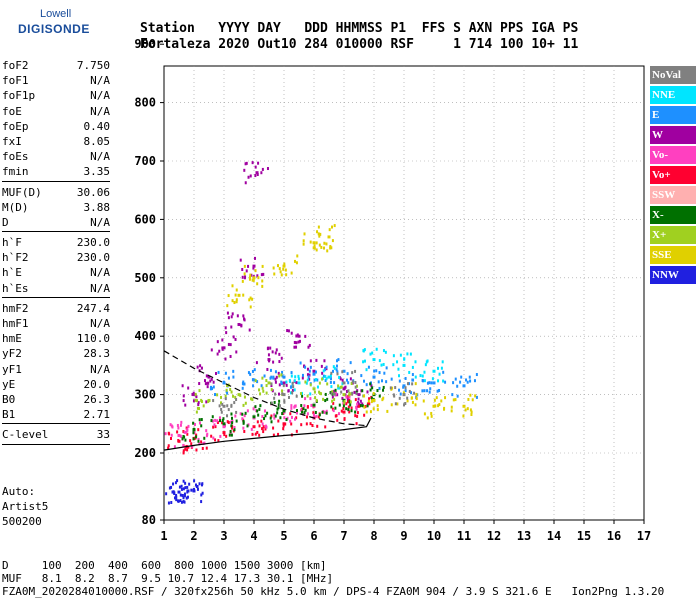 This screenshot has width=700, height=600. What do you see at coordinates (673, 75) in the screenshot?
I see `legend-item-noval: NoVal` at bounding box center [673, 75].